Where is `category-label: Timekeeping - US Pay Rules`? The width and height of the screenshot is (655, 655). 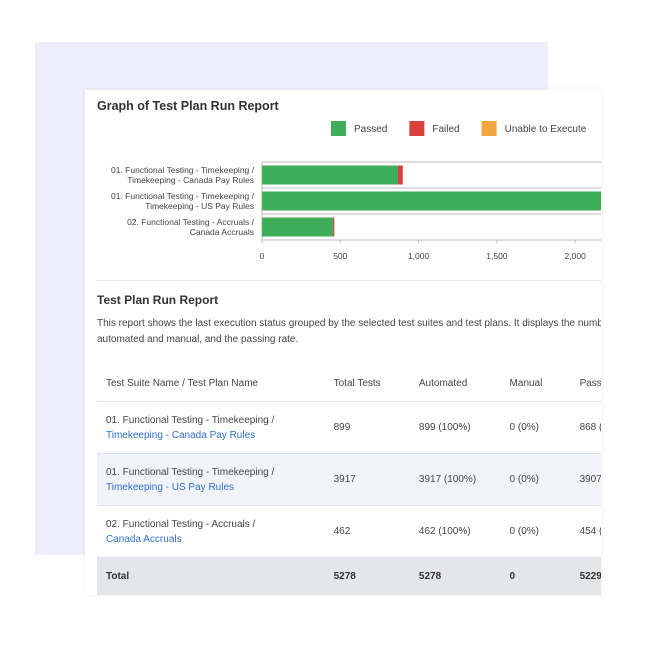
category-label: Timekeeping - US Pay Rules is located at coordinates (199, 206).